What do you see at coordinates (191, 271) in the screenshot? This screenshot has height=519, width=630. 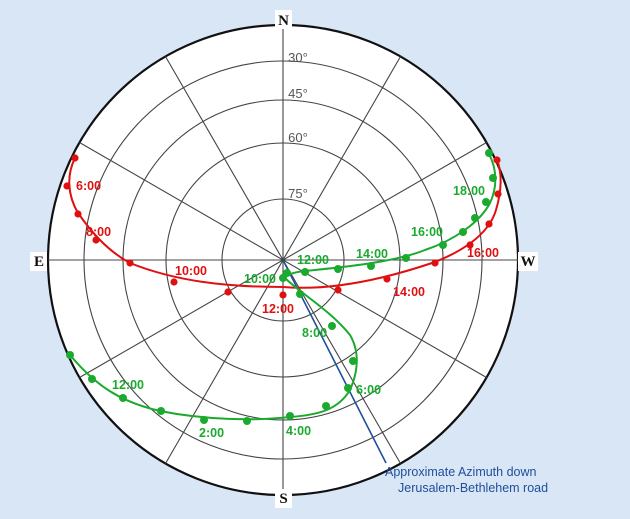 I see `red-time-label-10: 10:00` at bounding box center [191, 271].